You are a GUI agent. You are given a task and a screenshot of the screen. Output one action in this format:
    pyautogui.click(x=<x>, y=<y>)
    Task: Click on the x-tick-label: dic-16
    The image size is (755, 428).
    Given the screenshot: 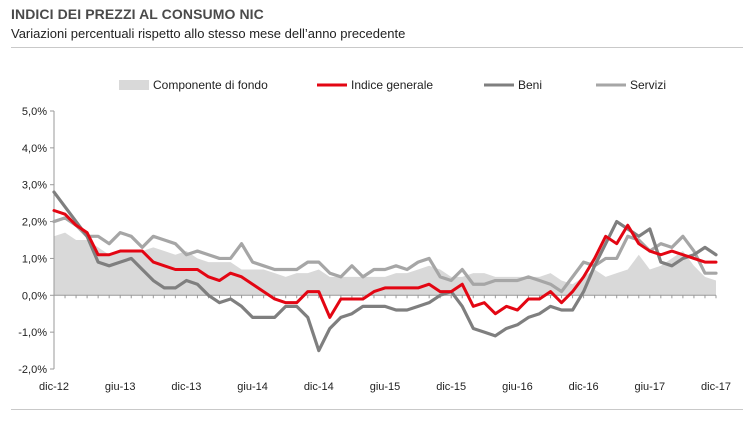 What is the action you would take?
    pyautogui.click(x=584, y=387)
    